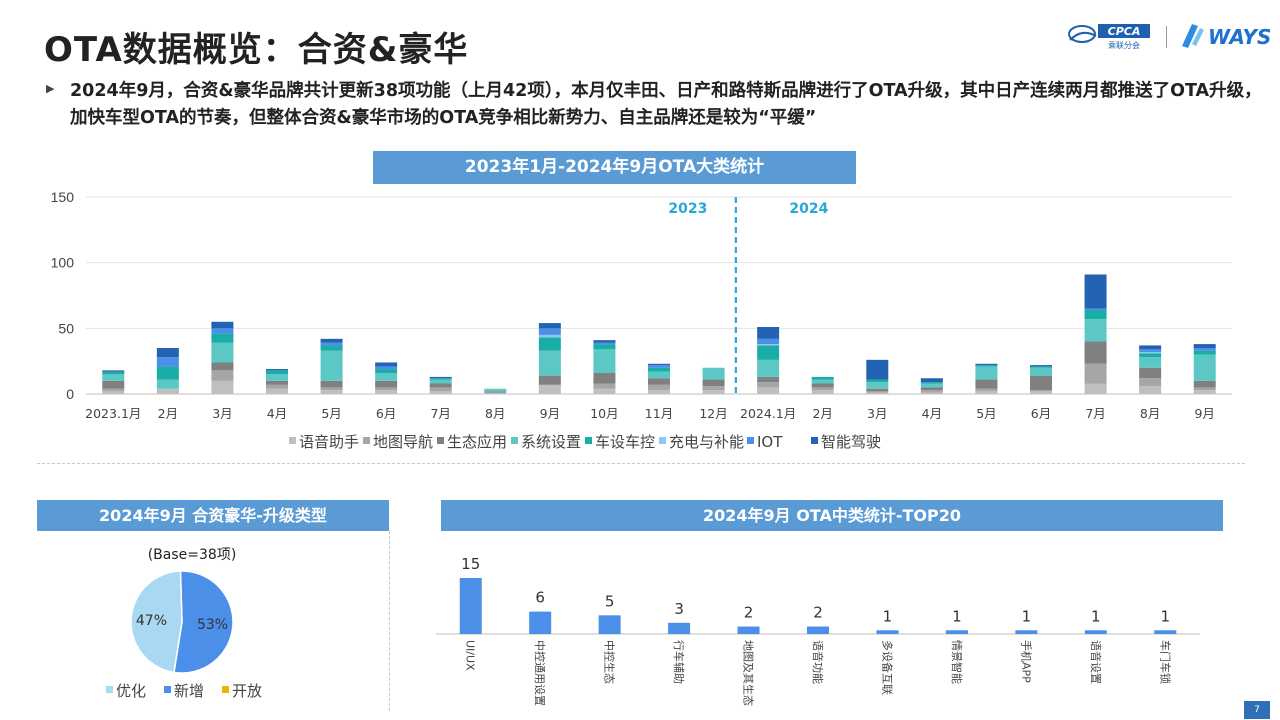 This screenshot has width=1280, height=720. What do you see at coordinates (403, 442) in the screenshot?
I see `legend-label: 地图导航` at bounding box center [403, 442].